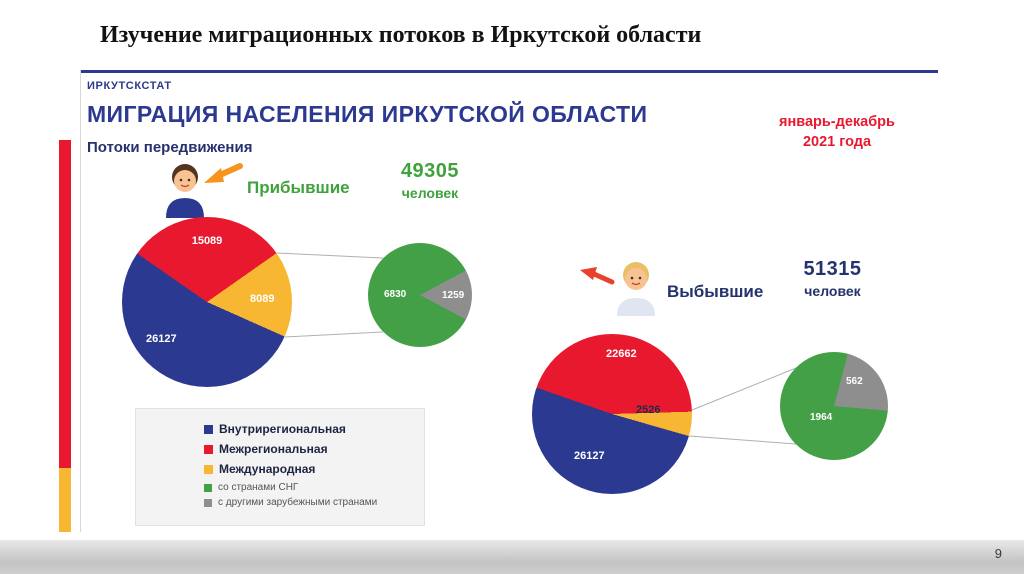 This screenshot has height=574, width=1024. Describe the element at coordinates (854, 381) in the screenshot. I see `pie-slice-label: 562` at that location.